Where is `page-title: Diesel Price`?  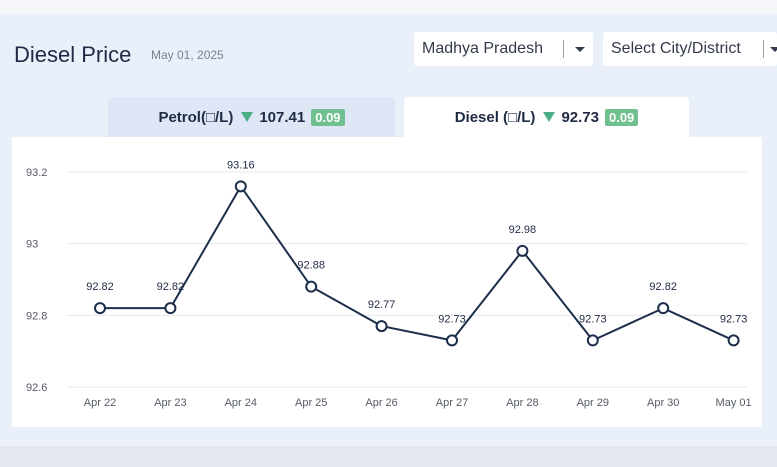 page-title: Diesel Price is located at coordinates (73, 54).